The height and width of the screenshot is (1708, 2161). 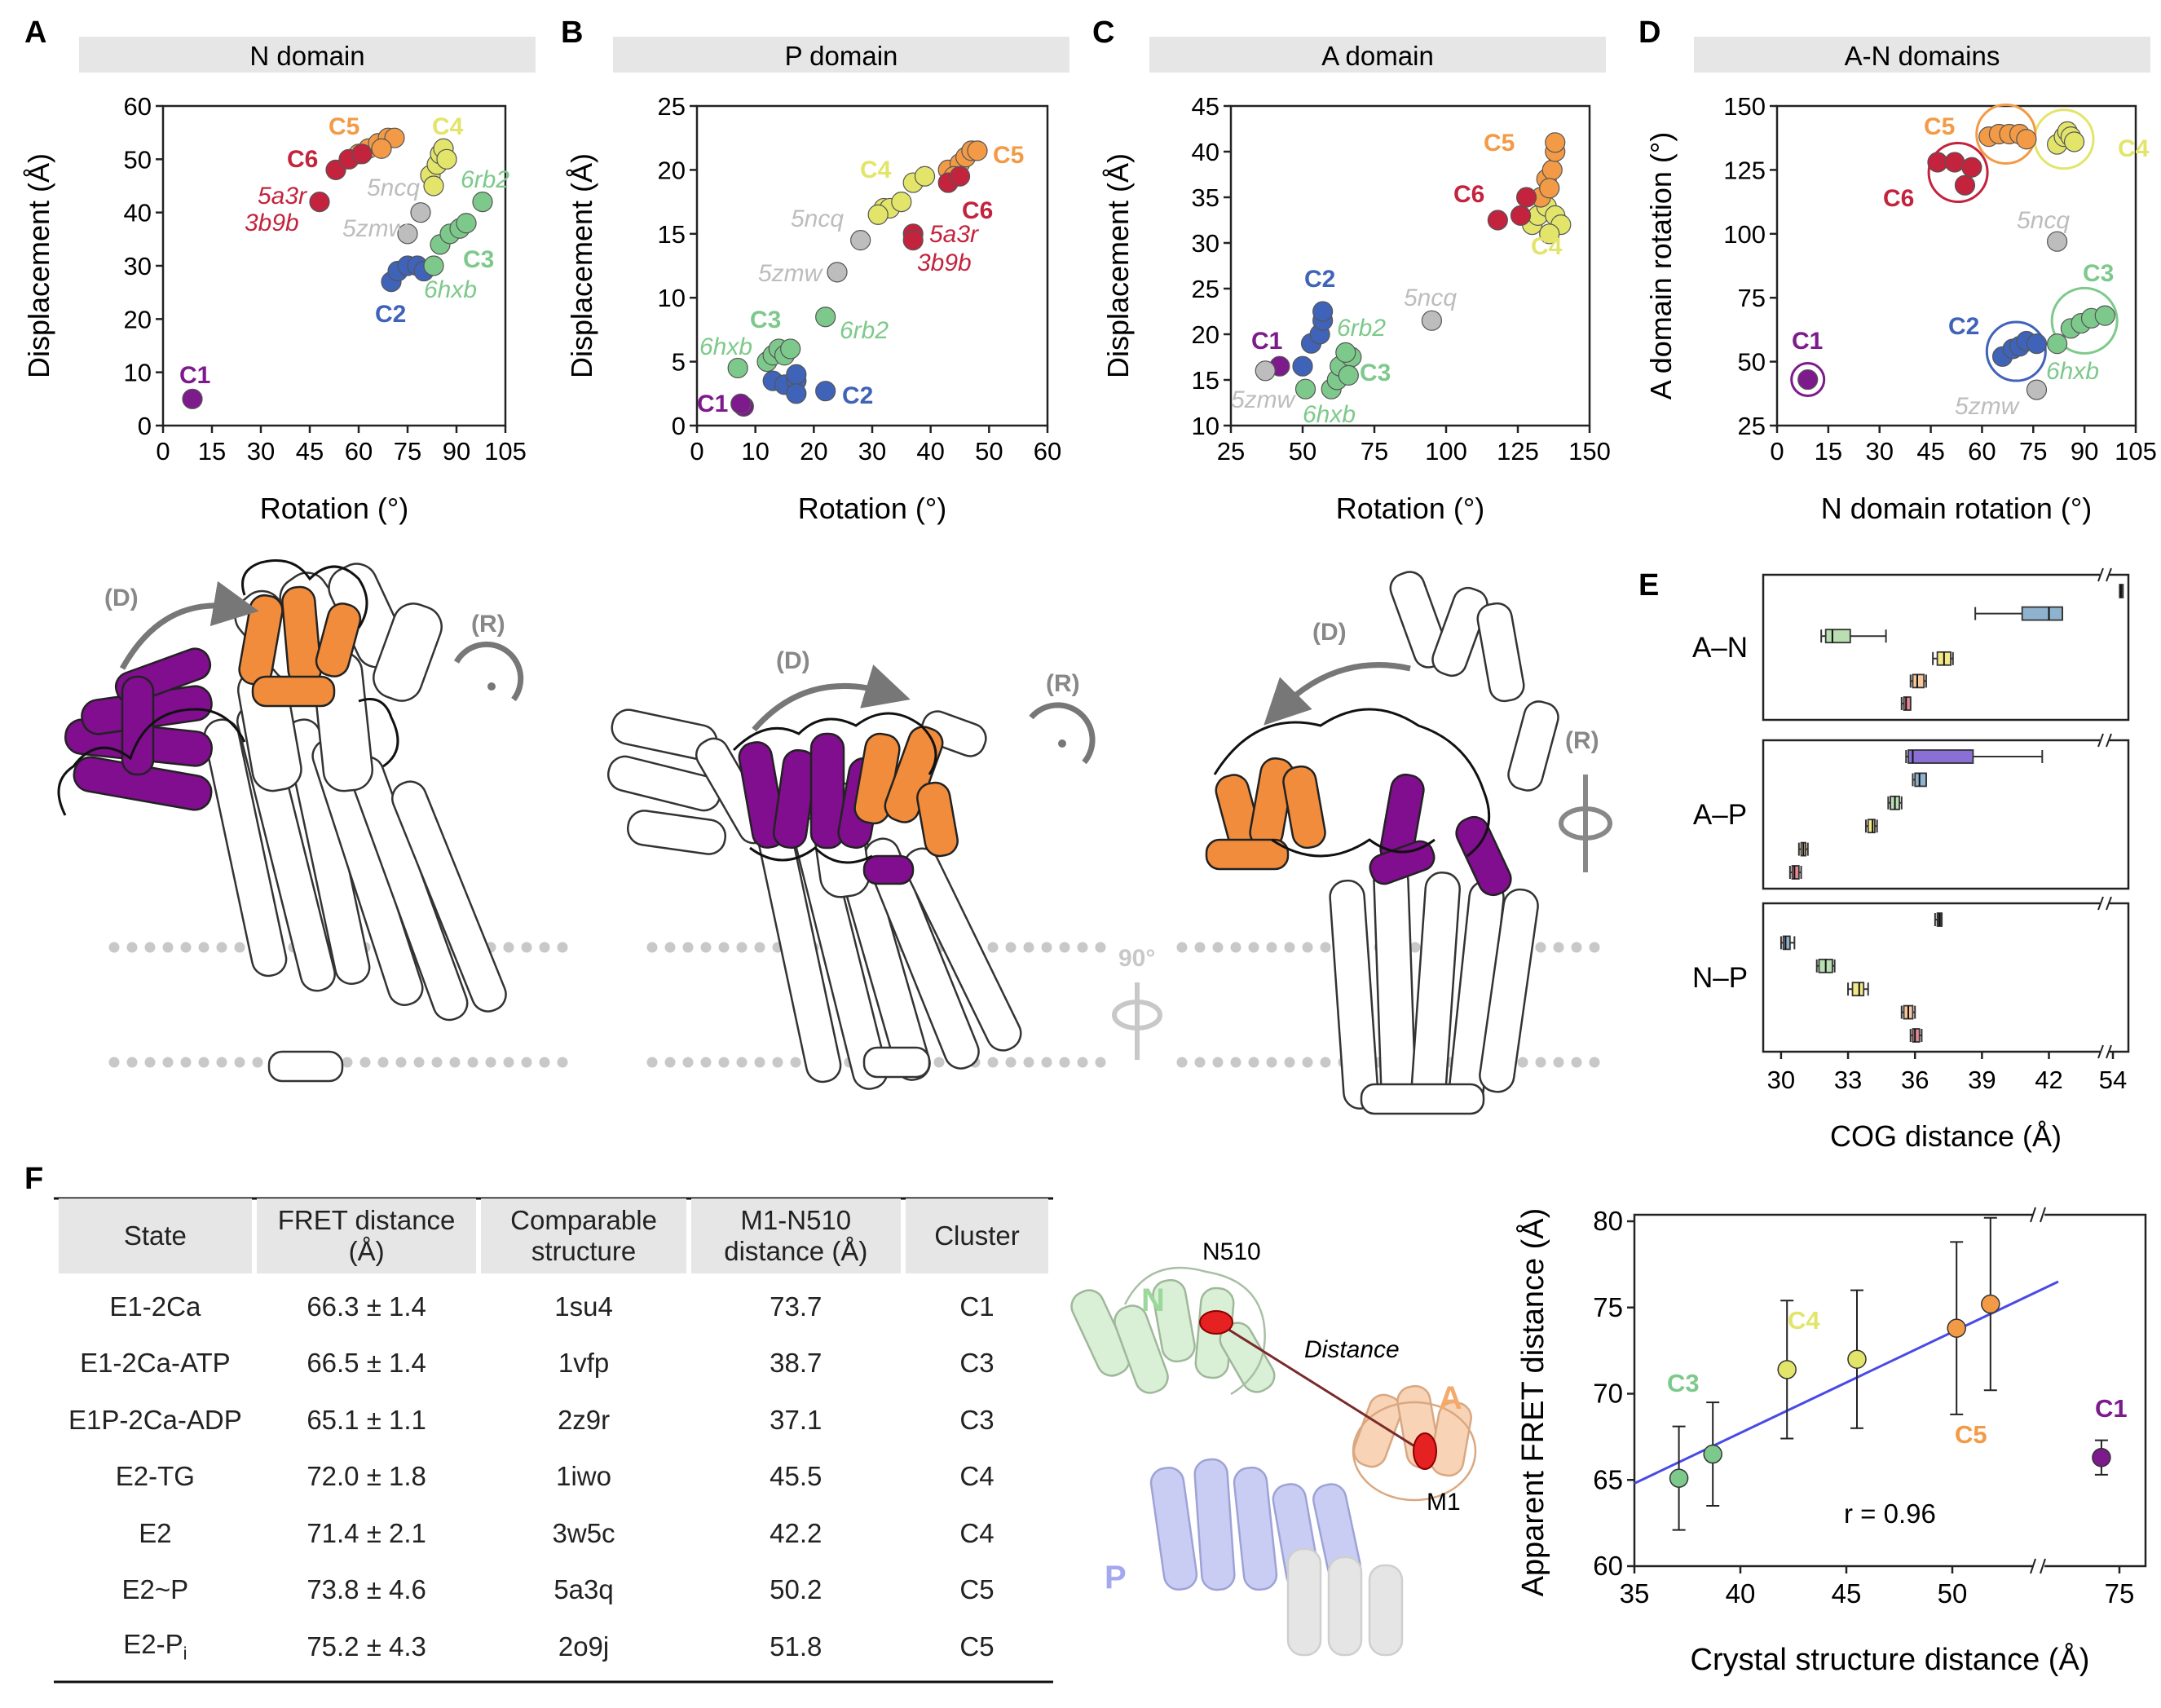 What do you see at coordinates (1744, 234) in the screenshot?
I see `y-tick-label: 100` at bounding box center [1744, 234].